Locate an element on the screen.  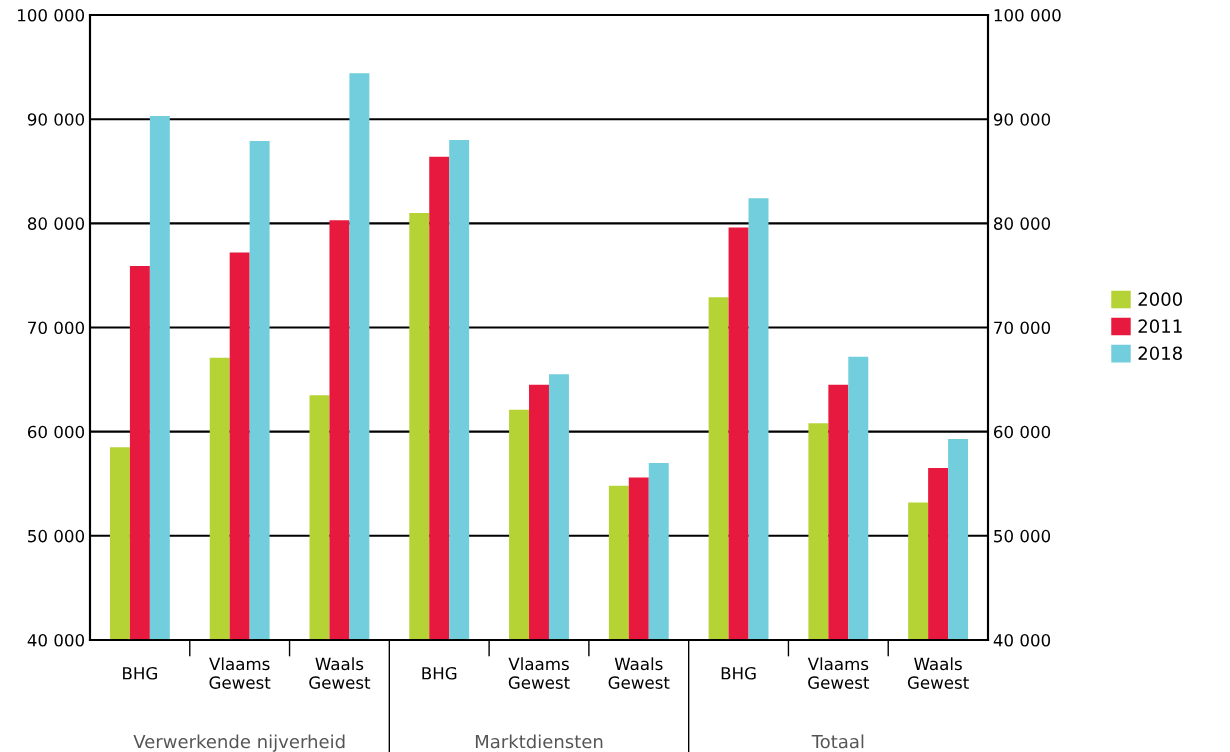
text: Verwerkende nijverheid is located at coordinates (239, 743).